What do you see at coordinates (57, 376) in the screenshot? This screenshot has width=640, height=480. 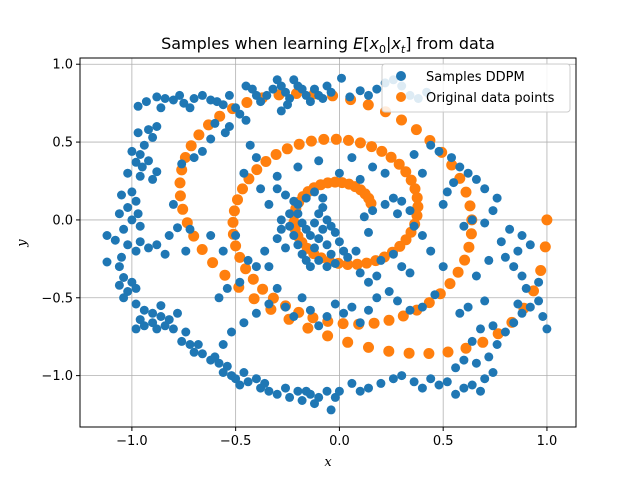 I see `y-tick-label: −1.0` at bounding box center [57, 376].